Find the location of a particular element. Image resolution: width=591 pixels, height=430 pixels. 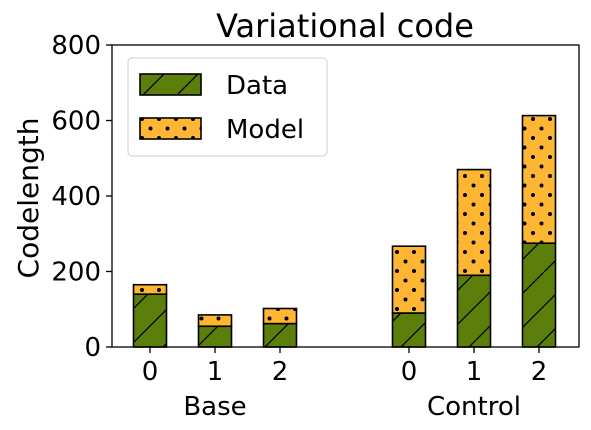

y-tick-label: 800 is located at coordinates (76, 46).